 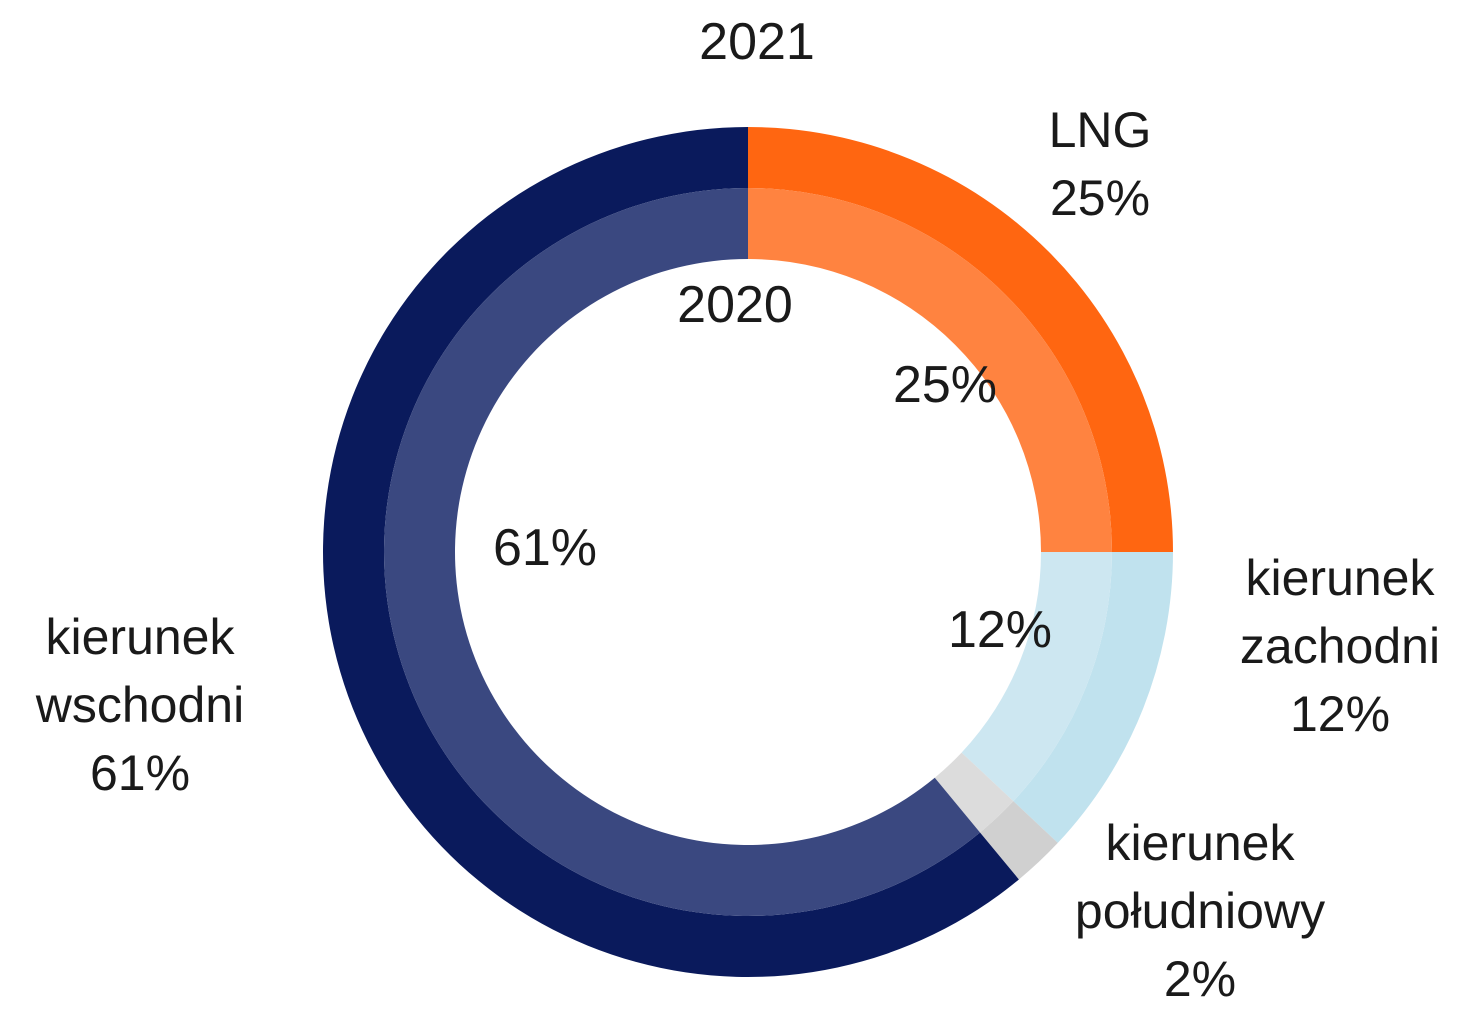 What do you see at coordinates (757, 42) in the screenshot?
I see `ring-title: 2021` at bounding box center [757, 42].